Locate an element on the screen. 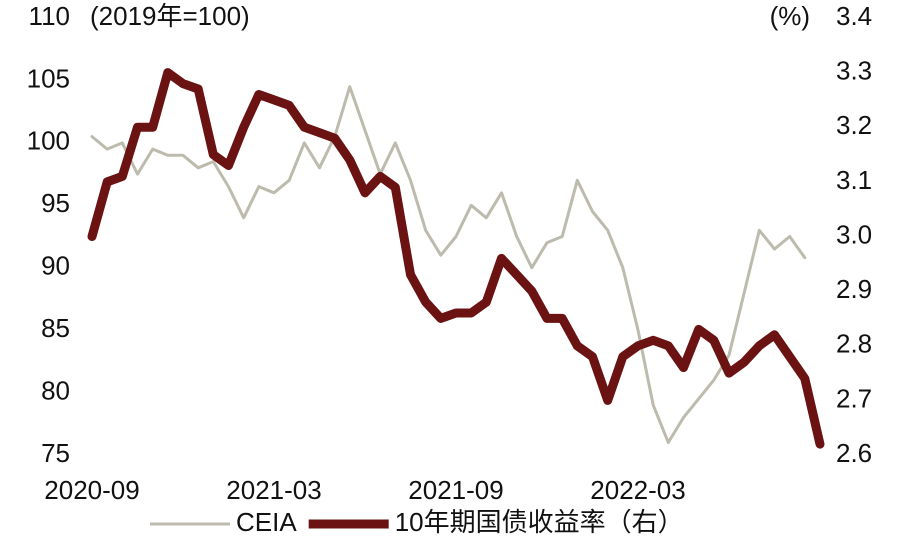 The width and height of the screenshot is (910, 544). y2-tick-label: 3.3 is located at coordinates (854, 71).